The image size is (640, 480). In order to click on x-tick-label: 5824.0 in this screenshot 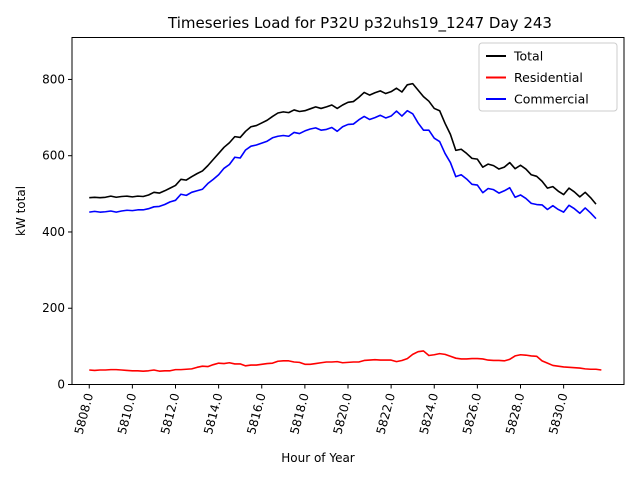, I will do `click(429, 414)`.